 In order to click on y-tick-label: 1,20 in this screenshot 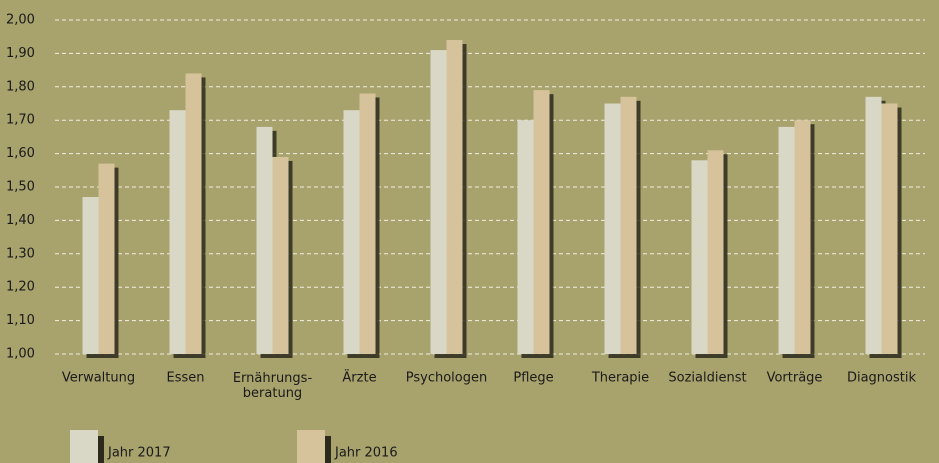, I will do `click(20, 287)`.